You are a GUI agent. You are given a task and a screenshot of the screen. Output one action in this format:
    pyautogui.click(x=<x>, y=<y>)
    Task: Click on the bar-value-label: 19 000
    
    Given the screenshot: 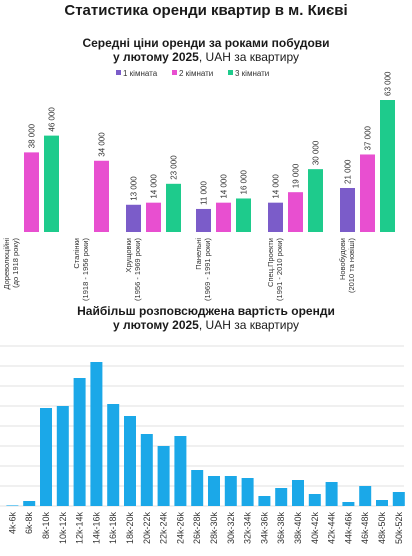 What is the action you would take?
    pyautogui.click(x=296, y=175)
    